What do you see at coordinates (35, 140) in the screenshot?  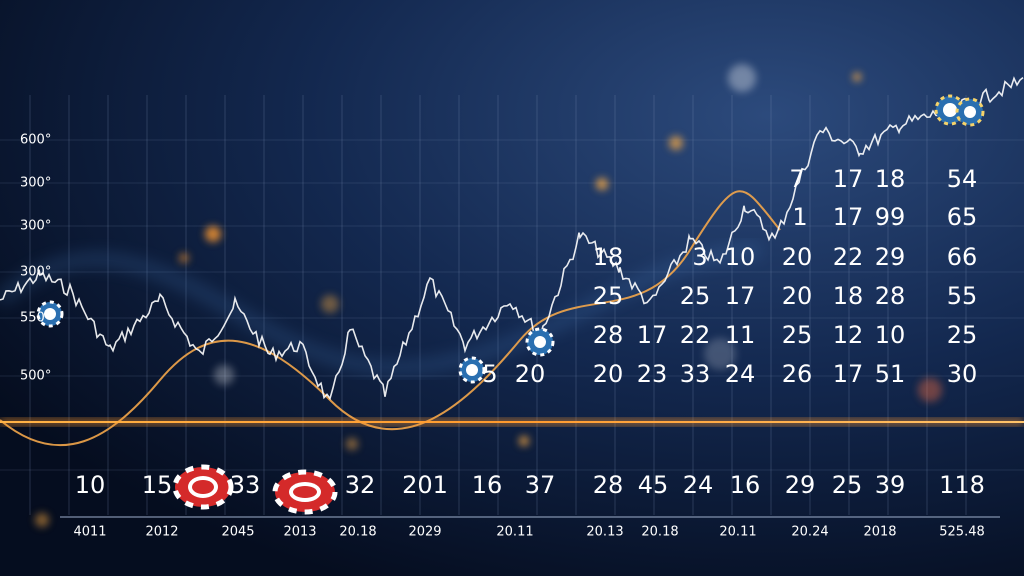 I see `y-axis-label: 600°` at bounding box center [35, 140].